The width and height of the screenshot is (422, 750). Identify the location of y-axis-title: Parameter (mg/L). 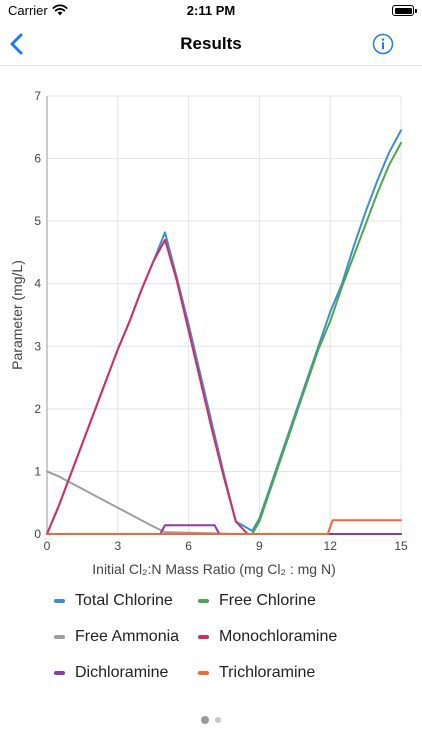
(17, 315).